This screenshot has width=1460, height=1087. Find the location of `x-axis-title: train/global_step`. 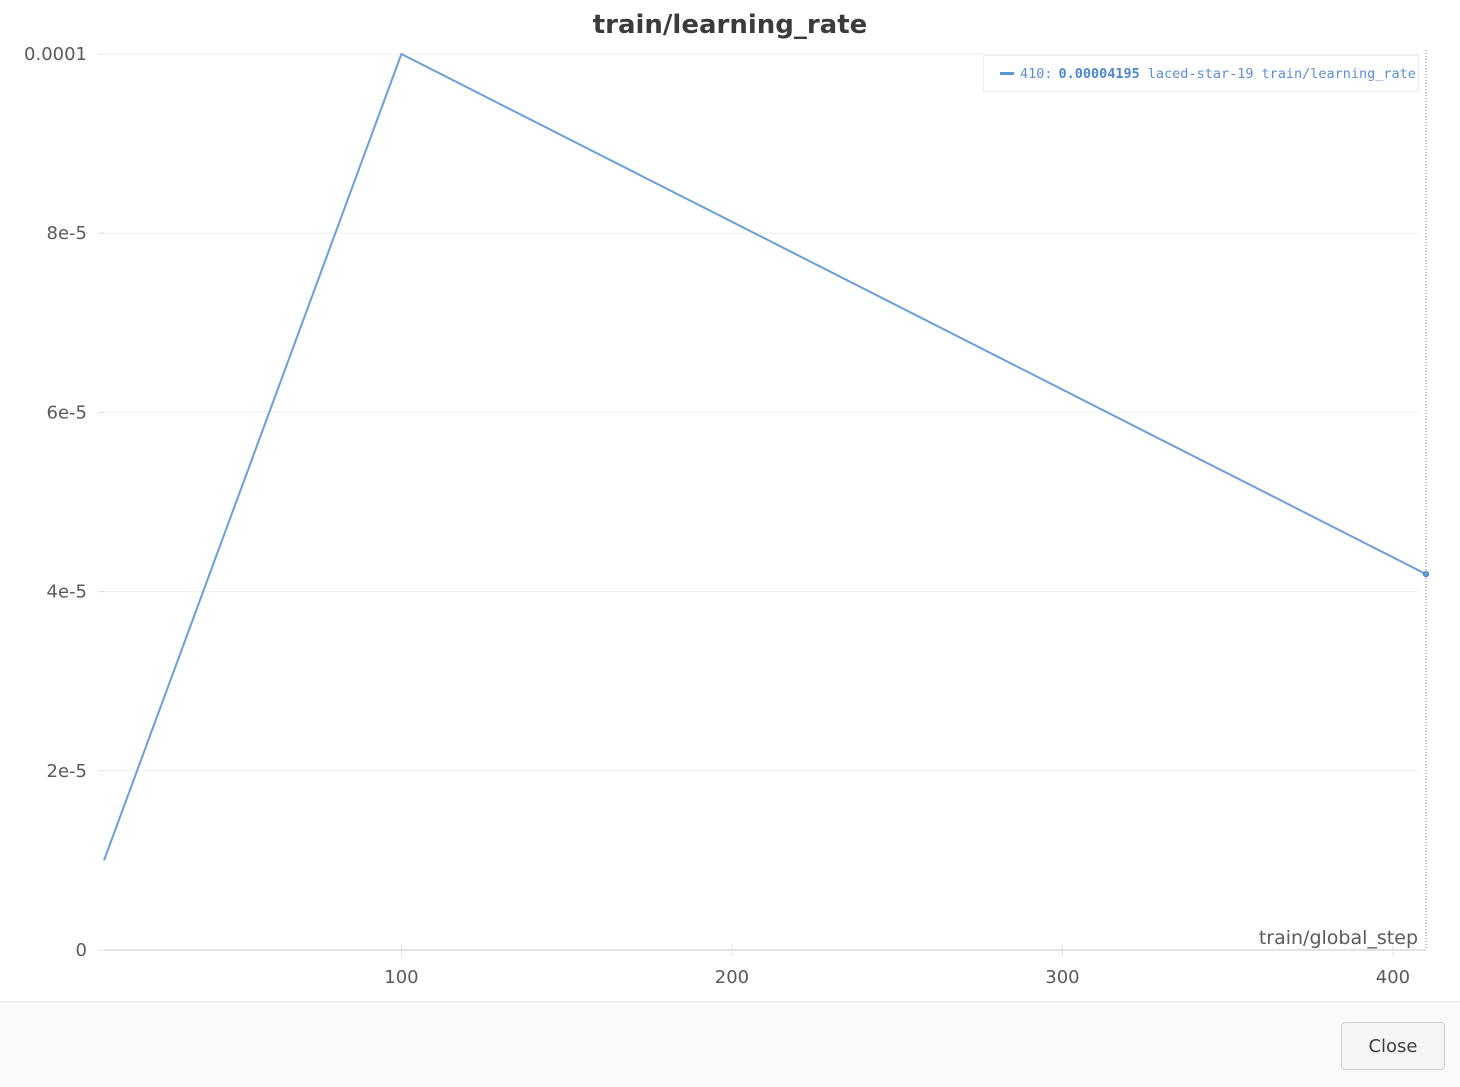

x-axis-title: train/global_step is located at coordinates (1338, 938).